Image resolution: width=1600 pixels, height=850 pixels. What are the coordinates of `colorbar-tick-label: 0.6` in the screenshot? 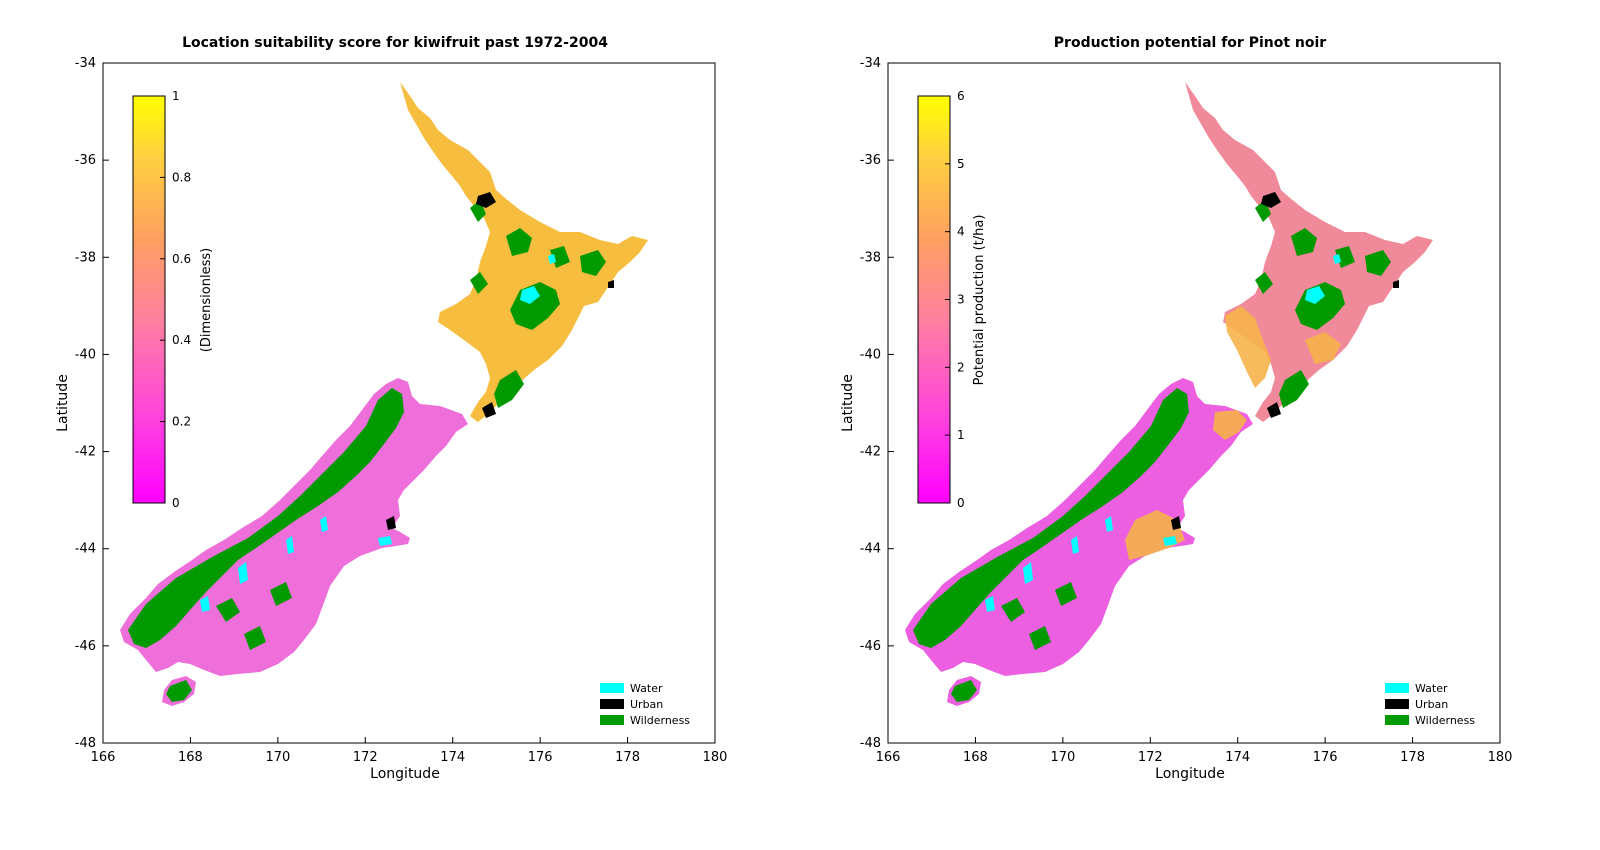 It's located at (181, 259).